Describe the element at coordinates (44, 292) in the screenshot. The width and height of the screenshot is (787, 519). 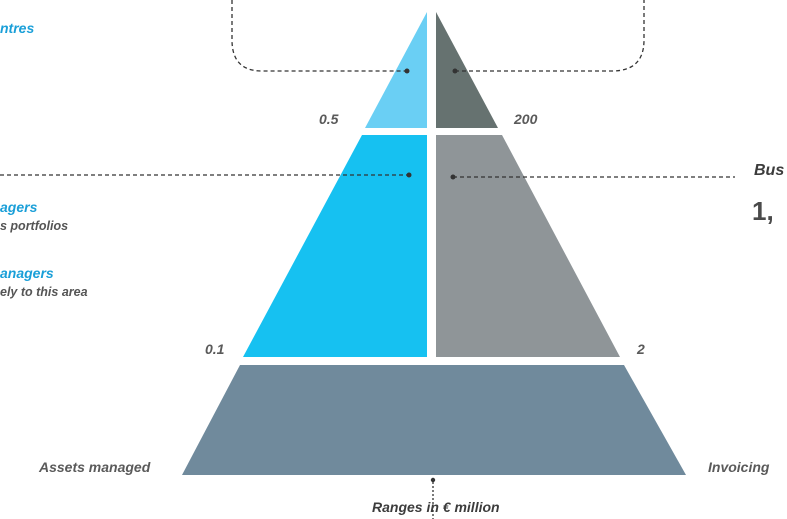
I see `left-label-managers-2-sub: ely to this area` at that location.